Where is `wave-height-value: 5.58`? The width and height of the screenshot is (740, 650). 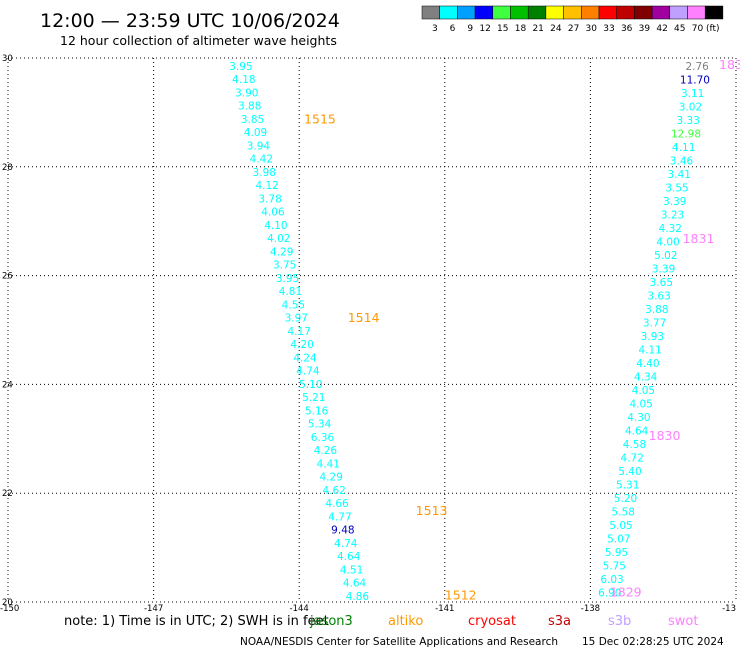
wave-height-value: 5.58 is located at coordinates (623, 513).